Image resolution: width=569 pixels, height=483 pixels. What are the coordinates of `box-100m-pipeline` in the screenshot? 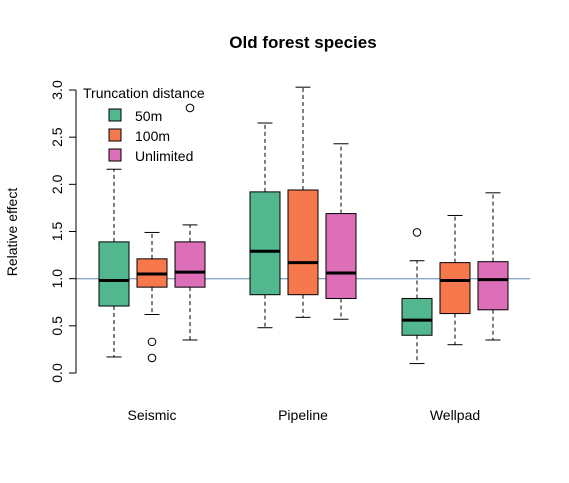 It's located at (303, 202).